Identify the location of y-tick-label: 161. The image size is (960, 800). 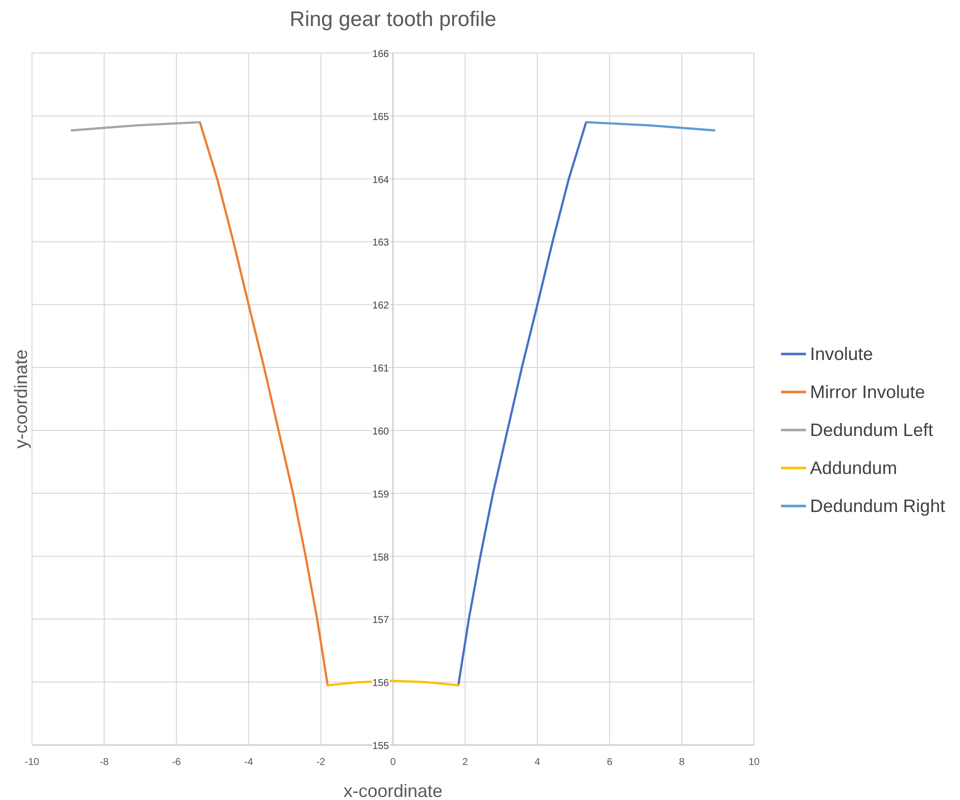
(381, 369).